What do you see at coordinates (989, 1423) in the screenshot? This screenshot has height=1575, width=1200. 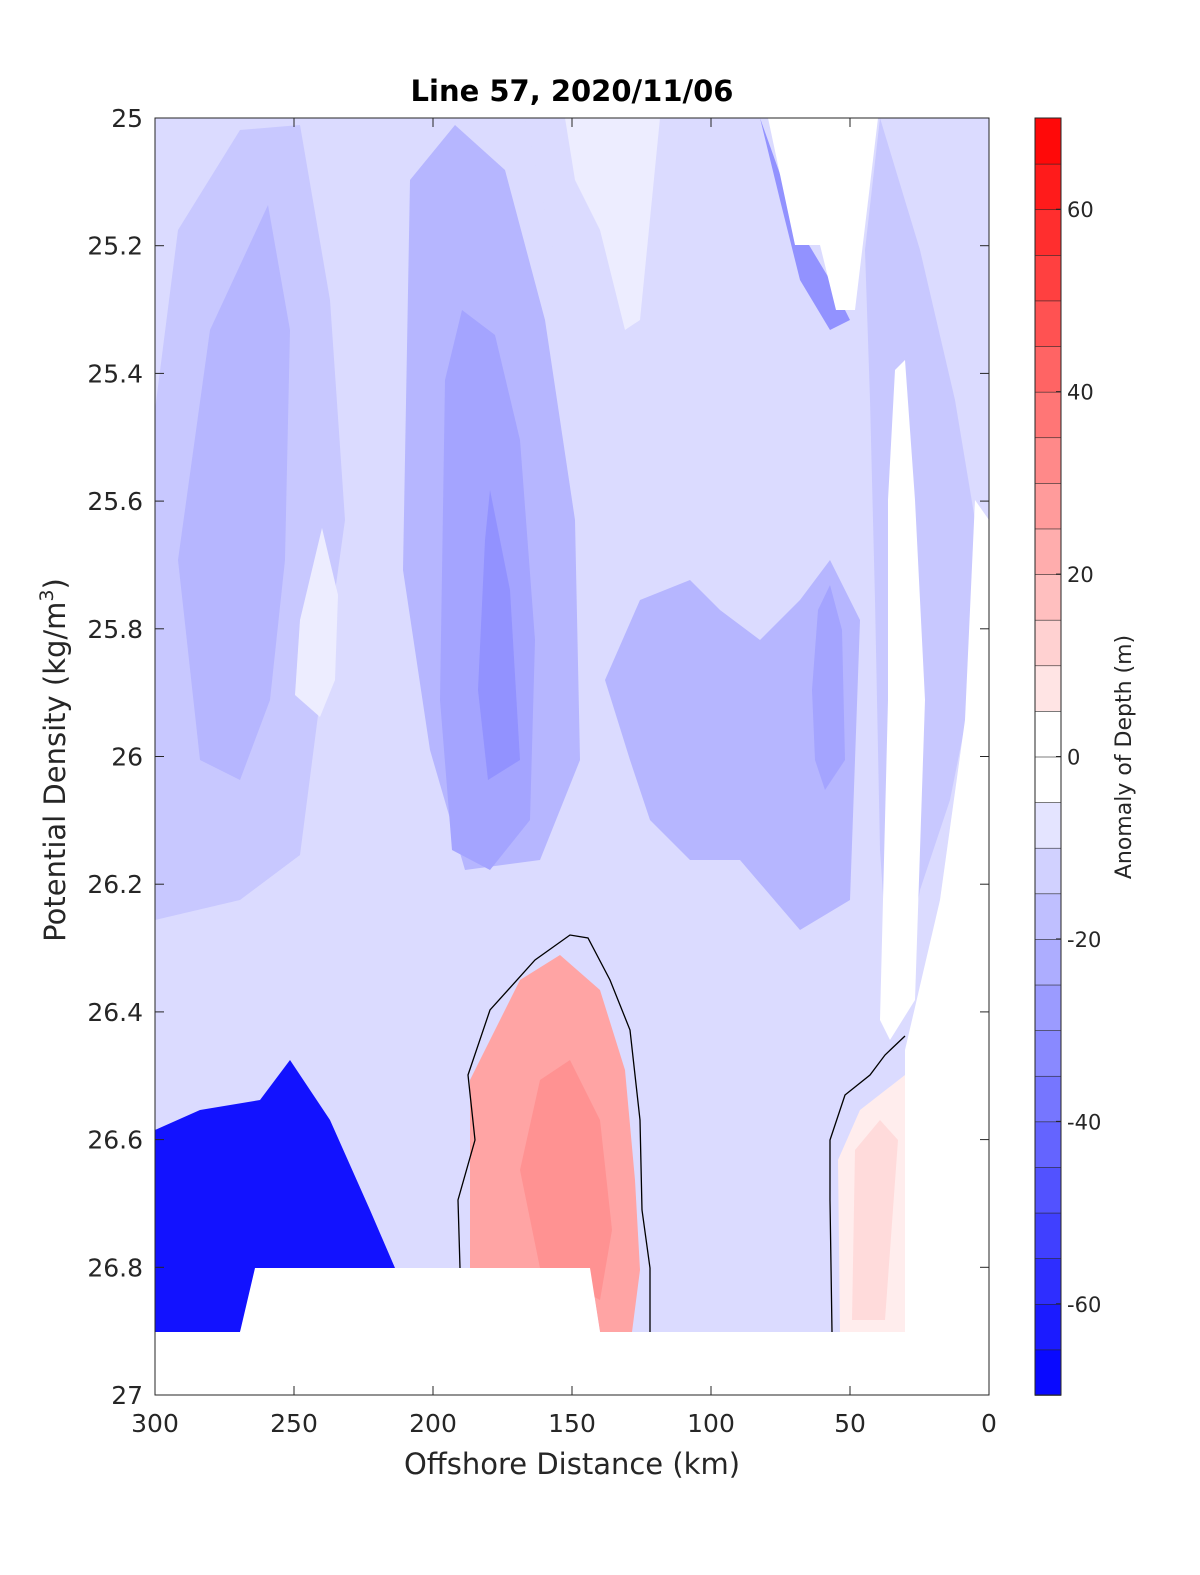 I see `x-tick-label: 0` at bounding box center [989, 1423].